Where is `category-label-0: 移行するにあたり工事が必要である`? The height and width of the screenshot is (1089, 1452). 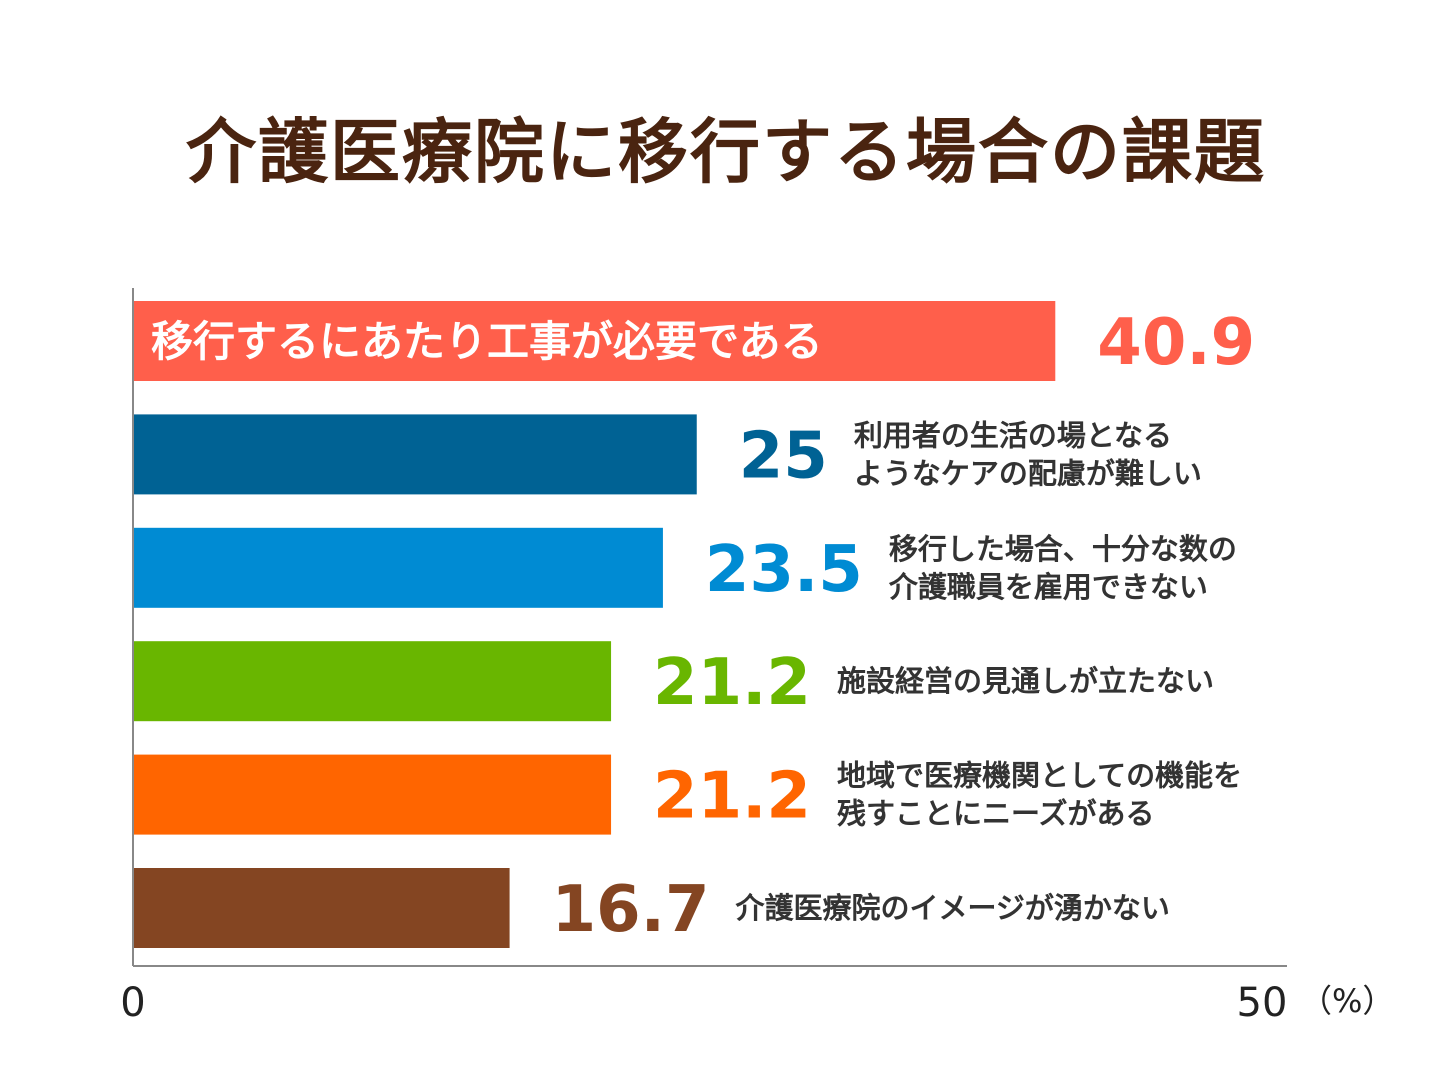 category-label-0: 移行するにあたり工事が必要である is located at coordinates (487, 341).